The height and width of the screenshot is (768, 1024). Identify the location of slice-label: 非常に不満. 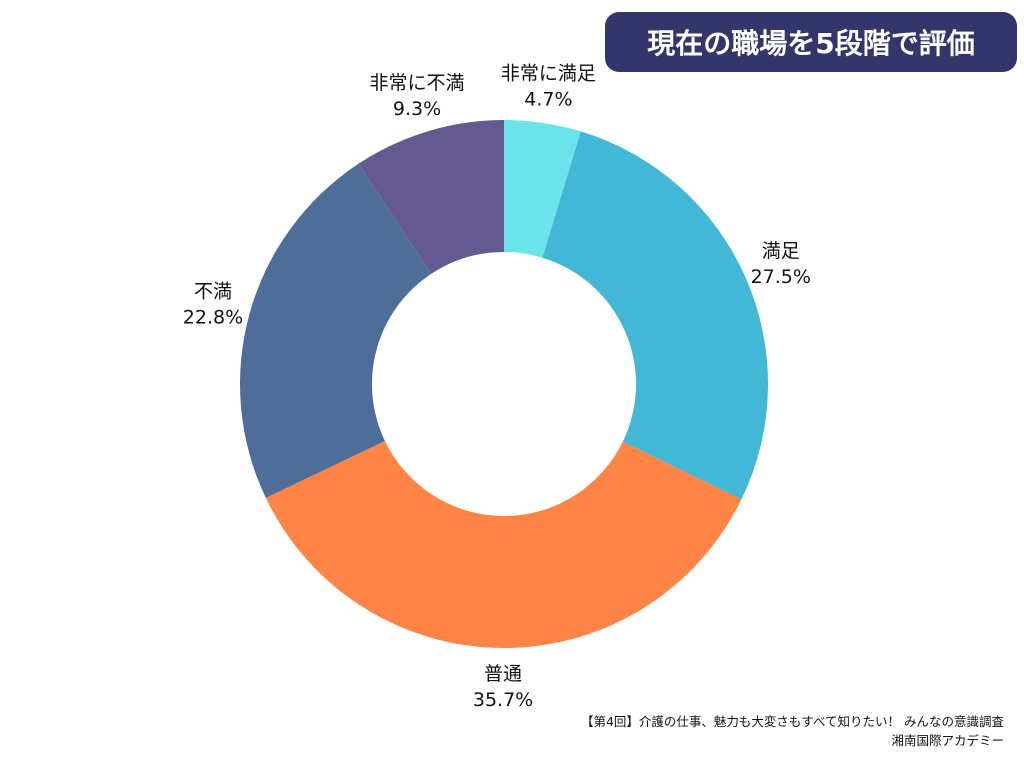
(417, 83).